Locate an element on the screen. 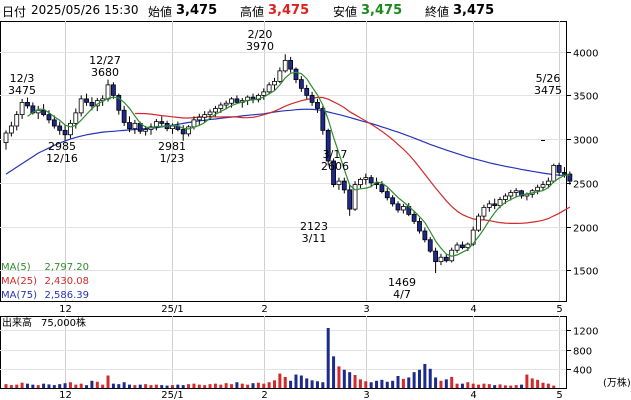 The height and width of the screenshot is (400, 631). low-label: 安値 is located at coordinates (345, 12).